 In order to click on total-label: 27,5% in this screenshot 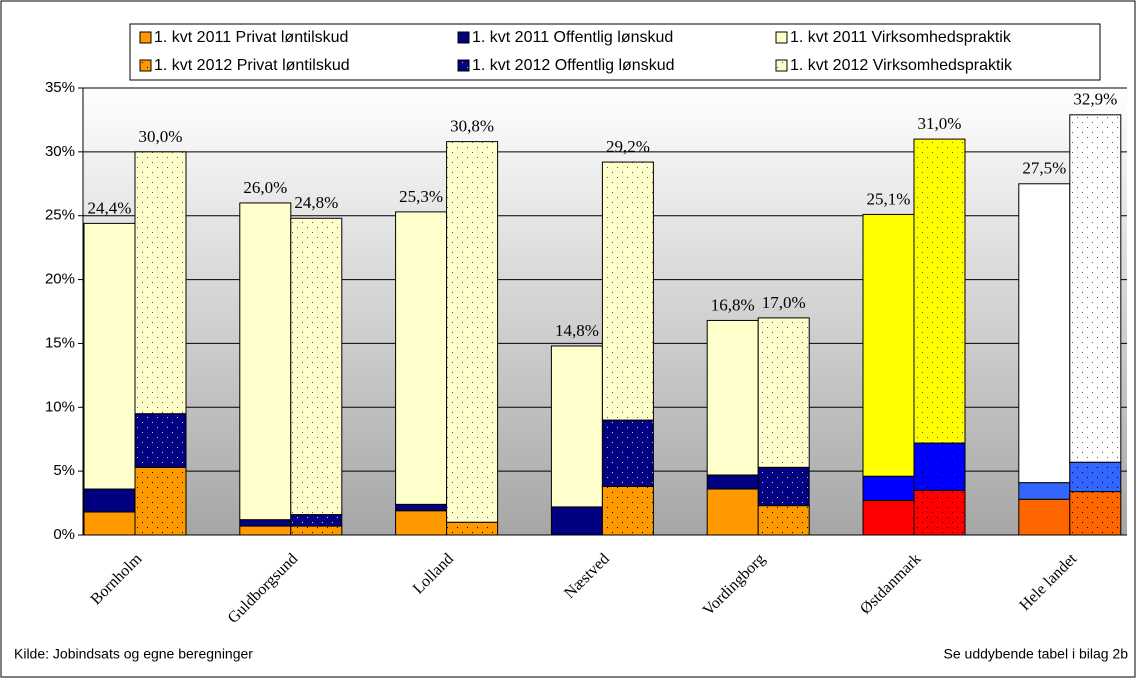, I will do `click(1044, 168)`.